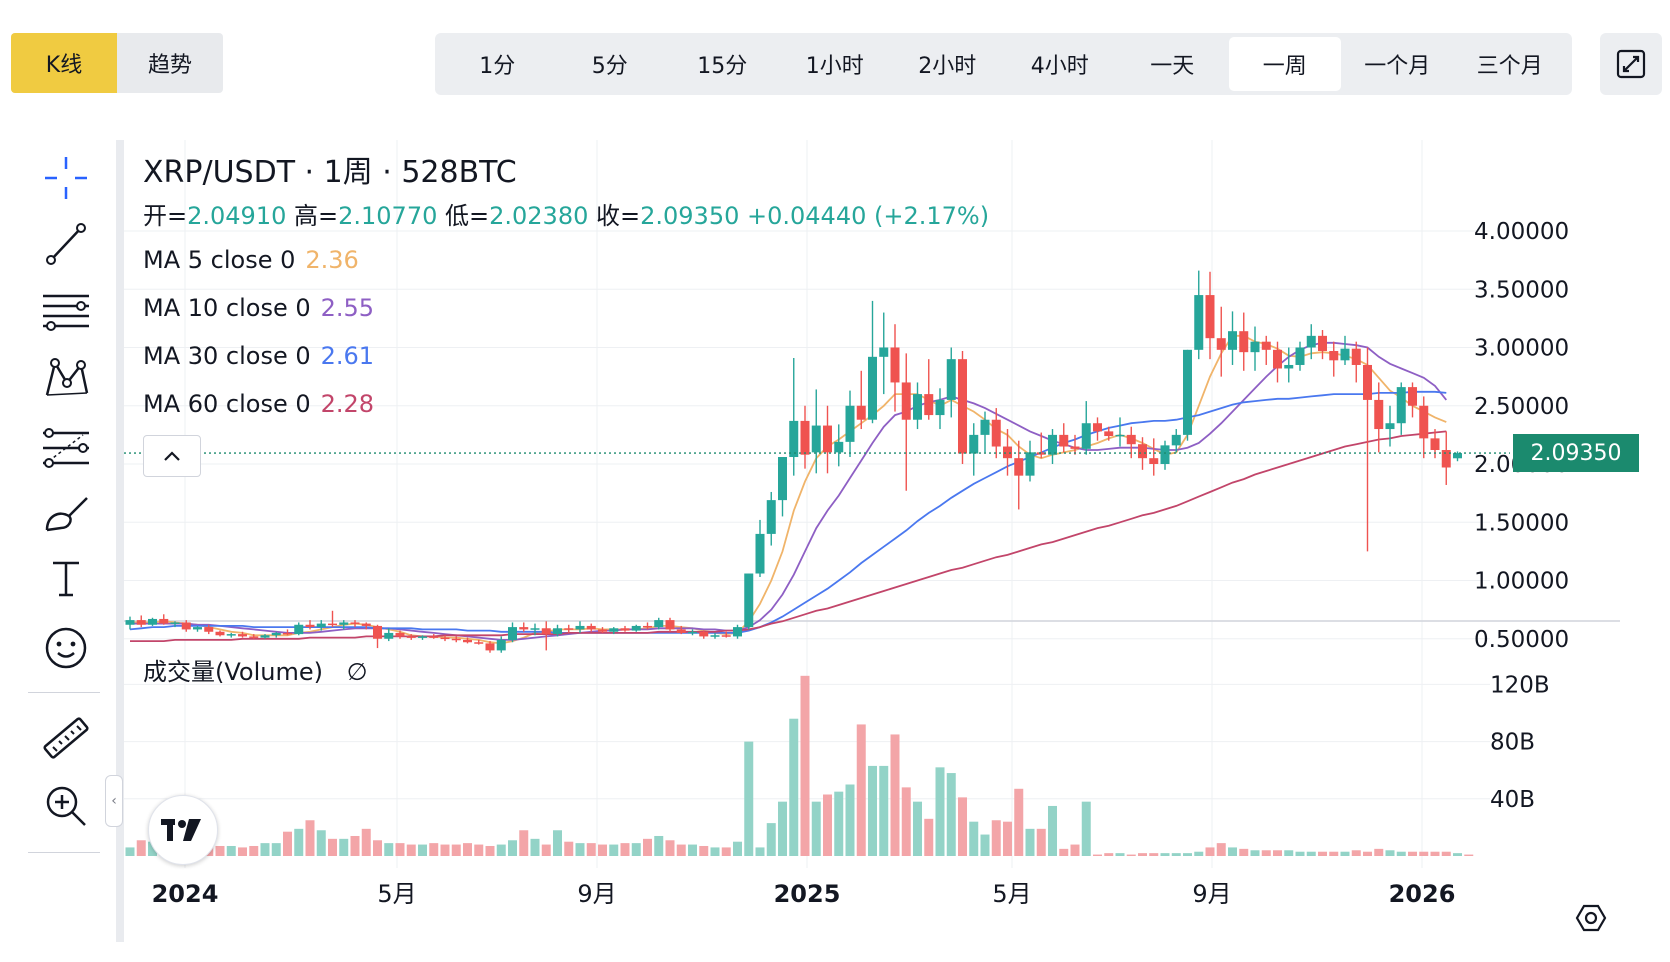 The height and width of the screenshot is (962, 1670). What do you see at coordinates (1591, 918) in the screenshot?
I see `chart-settings-button` at bounding box center [1591, 918].